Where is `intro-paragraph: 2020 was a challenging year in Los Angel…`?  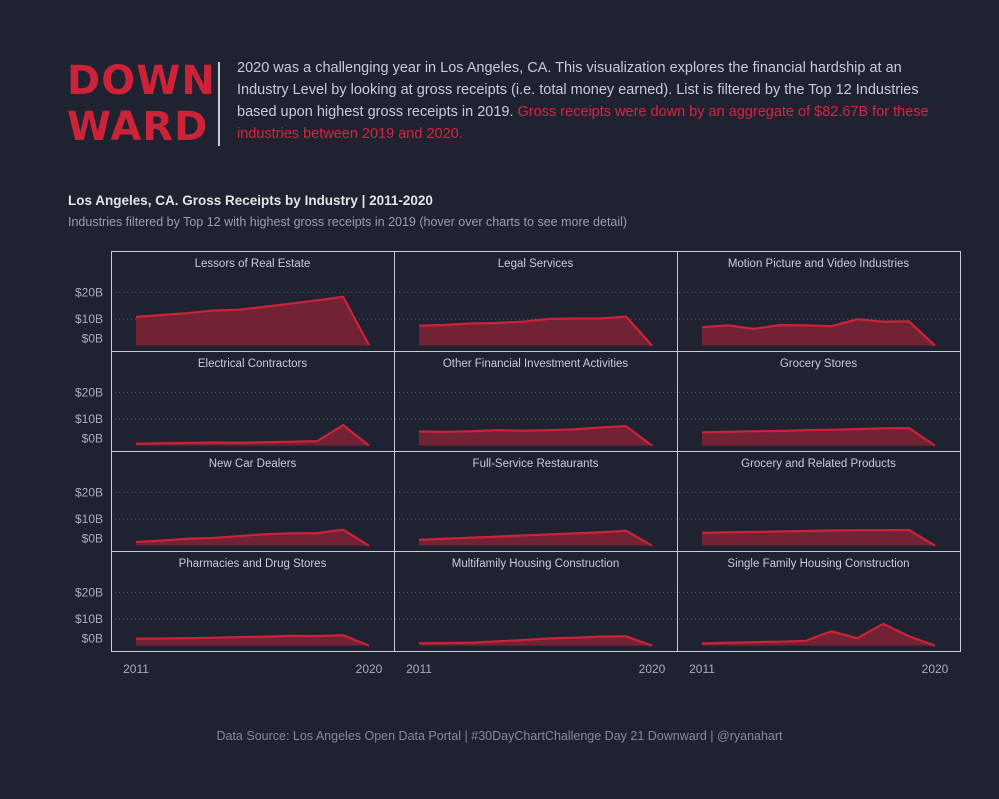 intro-paragraph: 2020 was a challenging year in Los Angel… is located at coordinates (592, 101).